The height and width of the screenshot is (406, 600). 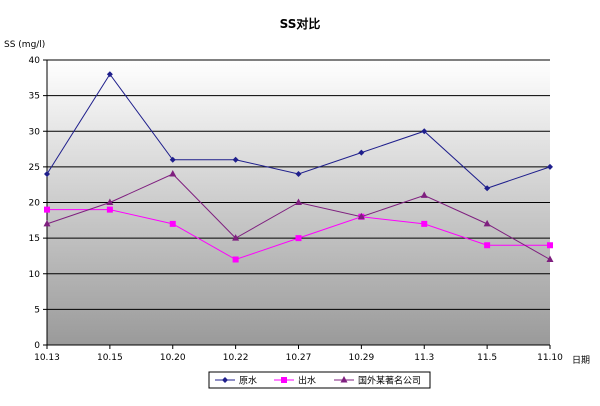 What do you see at coordinates (35, 61) in the screenshot?
I see `y-tick-label: 40` at bounding box center [35, 61].